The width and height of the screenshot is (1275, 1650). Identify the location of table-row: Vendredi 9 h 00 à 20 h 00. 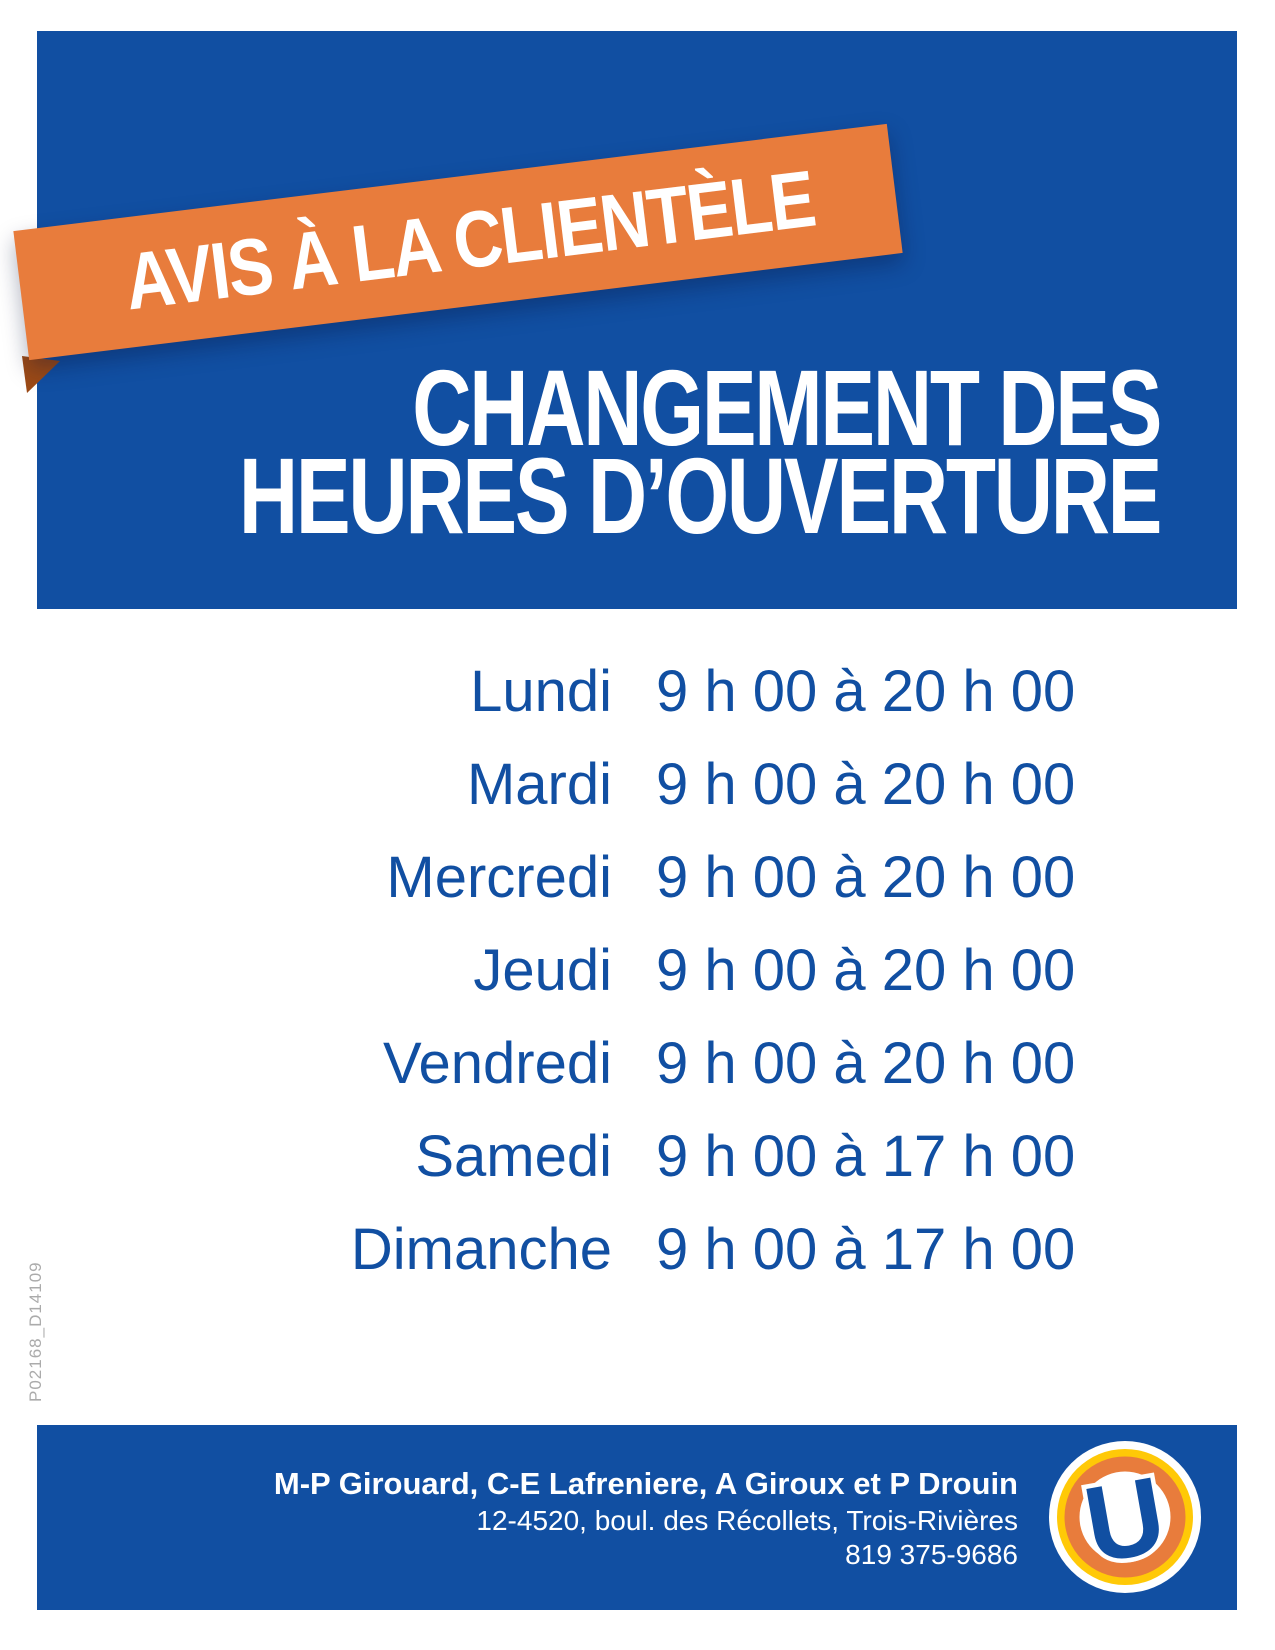
(637, 1063).